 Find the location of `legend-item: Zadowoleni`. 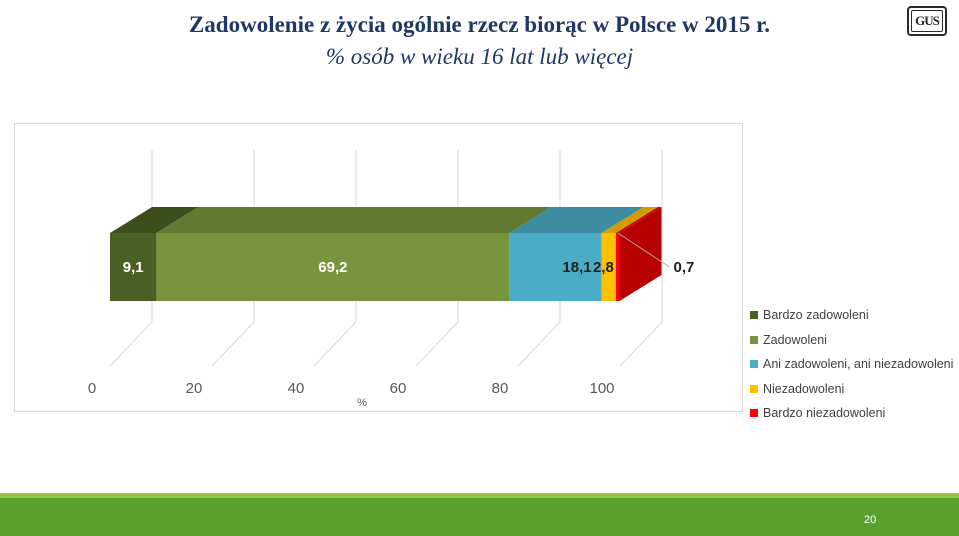

legend-item: Zadowoleni is located at coordinates (851, 340).